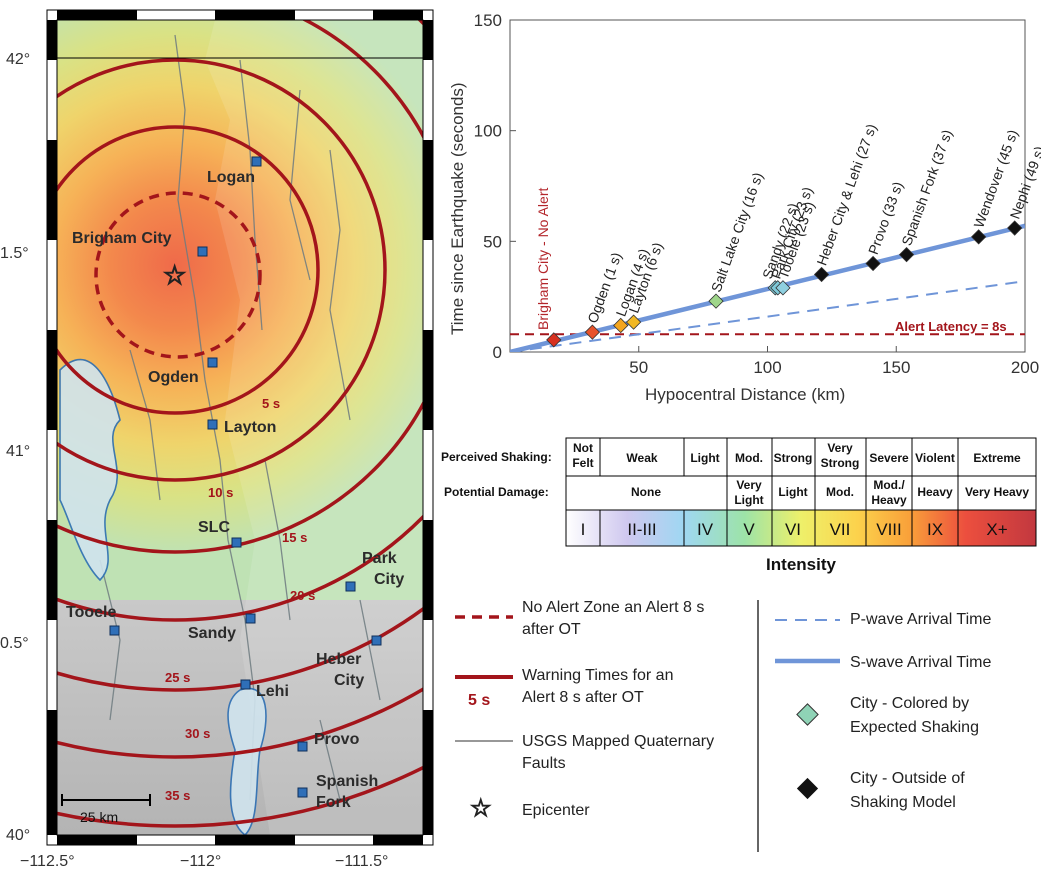  Describe the element at coordinates (488, 20) in the screenshot. I see `y-tick-label: 150` at that location.